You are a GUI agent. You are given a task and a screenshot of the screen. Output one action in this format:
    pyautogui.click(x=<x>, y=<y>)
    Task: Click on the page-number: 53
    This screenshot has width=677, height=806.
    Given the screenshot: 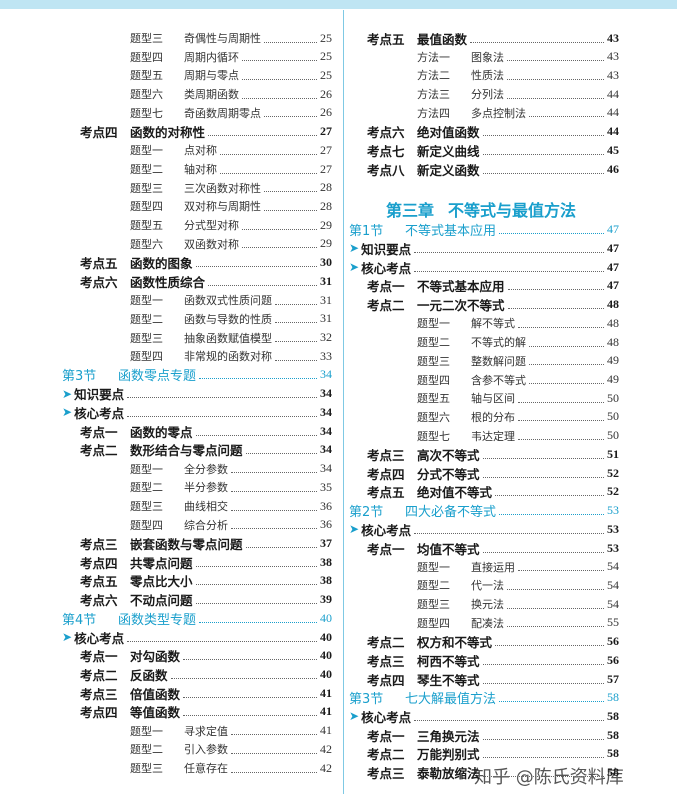 What is the action you would take?
    pyautogui.click(x=613, y=528)
    